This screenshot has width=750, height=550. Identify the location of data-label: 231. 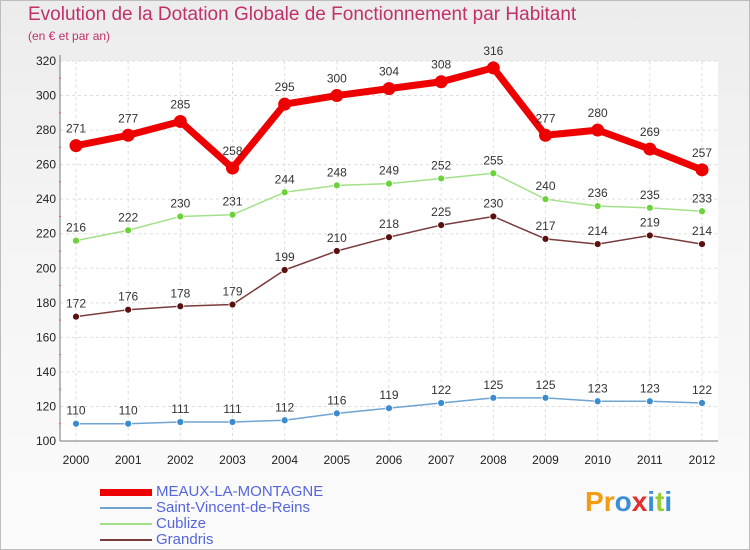
(232, 202).